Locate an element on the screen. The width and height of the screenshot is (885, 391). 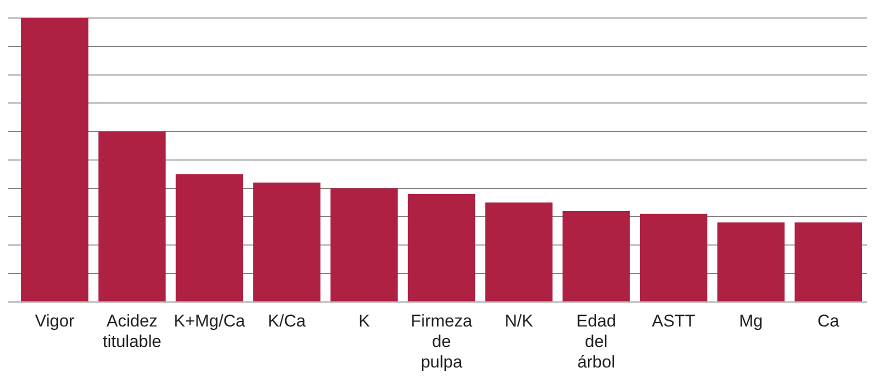
x-tick-label: Acidez titulable is located at coordinates (132, 332).